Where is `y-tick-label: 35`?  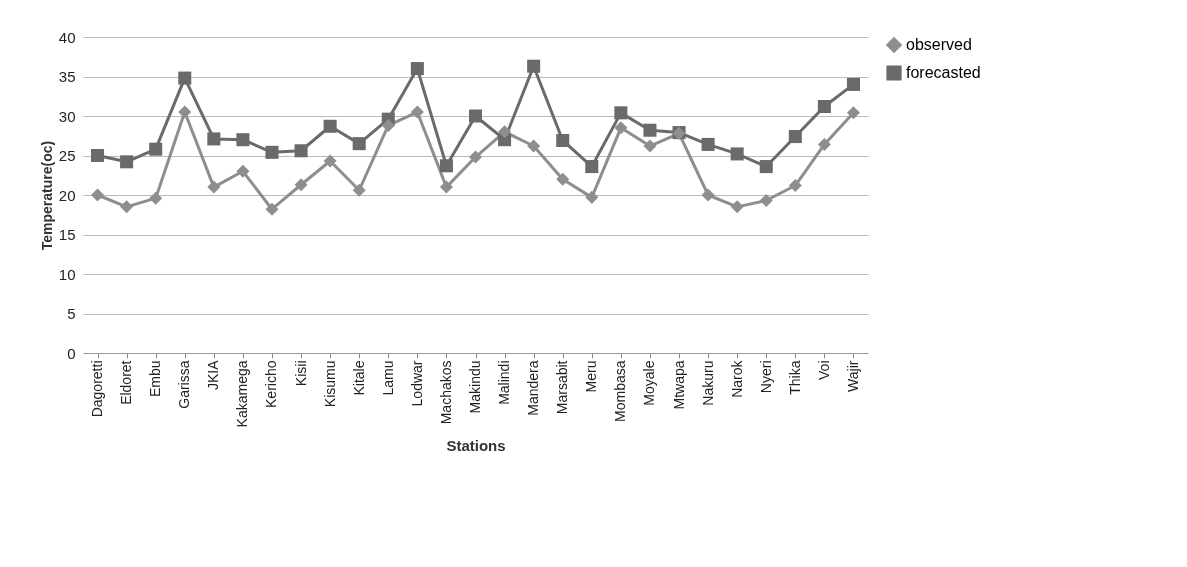
y-tick-label: 35 is located at coordinates (67, 76).